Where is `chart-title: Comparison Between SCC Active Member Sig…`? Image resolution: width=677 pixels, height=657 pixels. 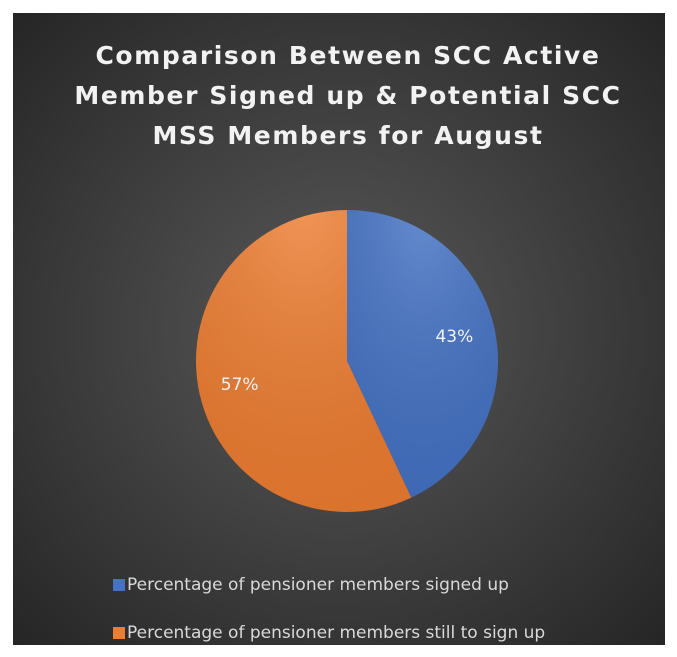
chart-title: Comparison Between SCC Active Member Sig… is located at coordinates (348, 95).